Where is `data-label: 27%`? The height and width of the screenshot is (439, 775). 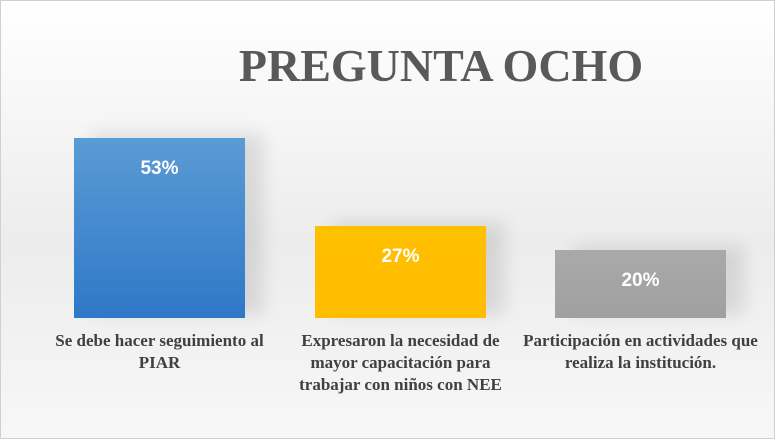 data-label: 27% is located at coordinates (400, 257).